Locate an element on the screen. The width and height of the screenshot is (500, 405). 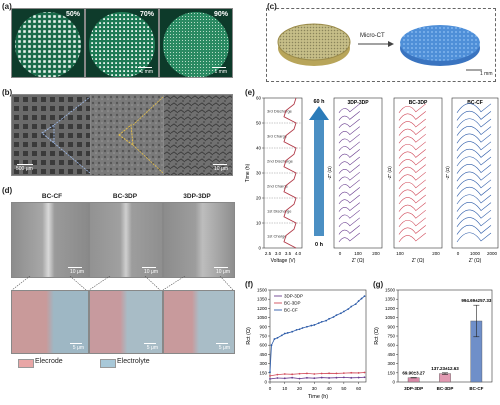
micro-ct-frame is located at coordinates (381, 45).